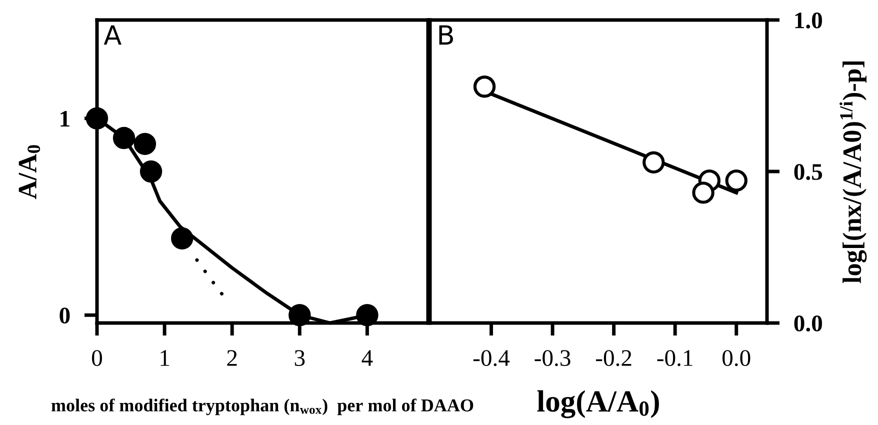  I want to click on x-tick-label: -0.4, so click(491, 358).